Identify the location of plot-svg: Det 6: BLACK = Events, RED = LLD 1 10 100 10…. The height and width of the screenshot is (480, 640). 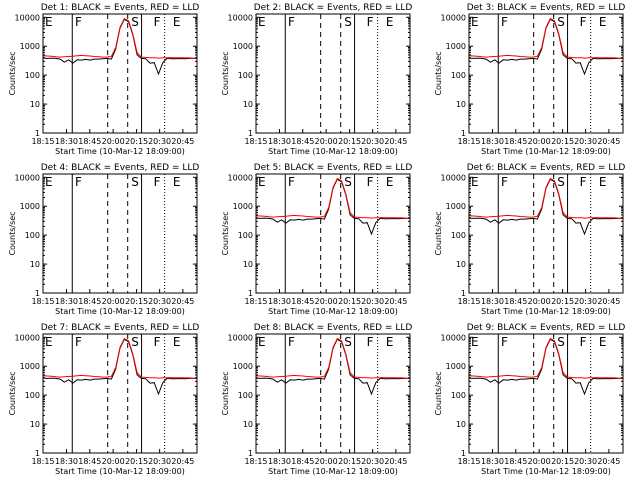
(529, 239).